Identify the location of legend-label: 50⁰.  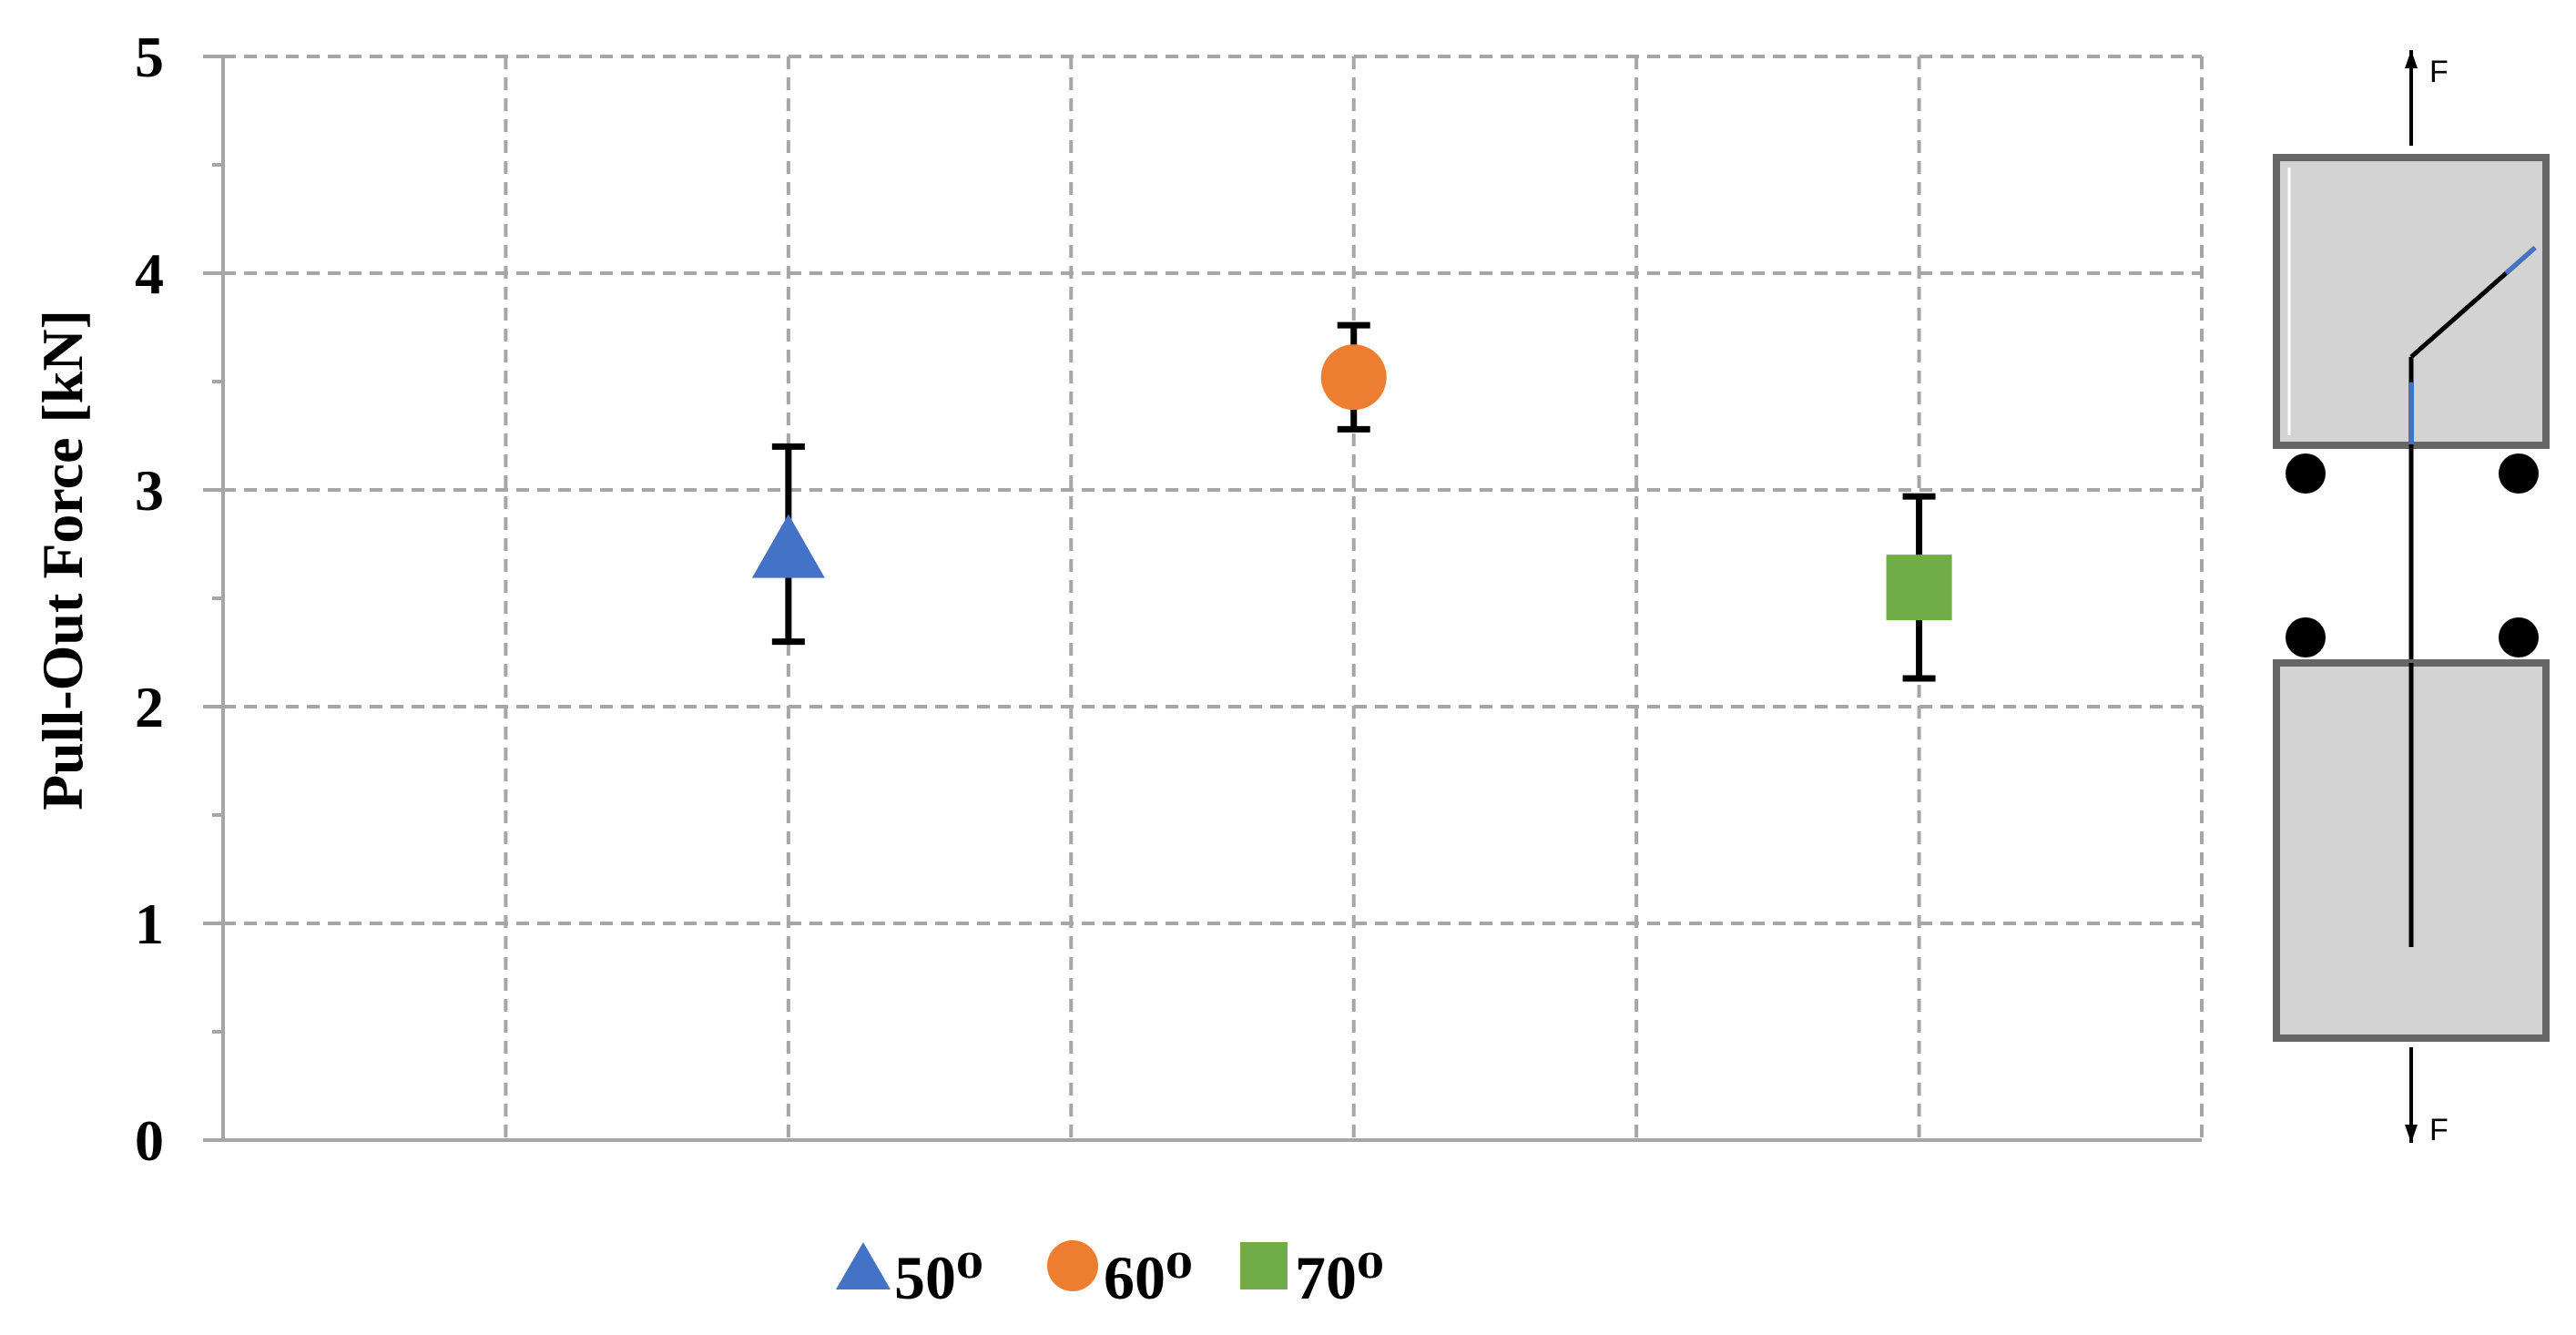
(939, 1277).